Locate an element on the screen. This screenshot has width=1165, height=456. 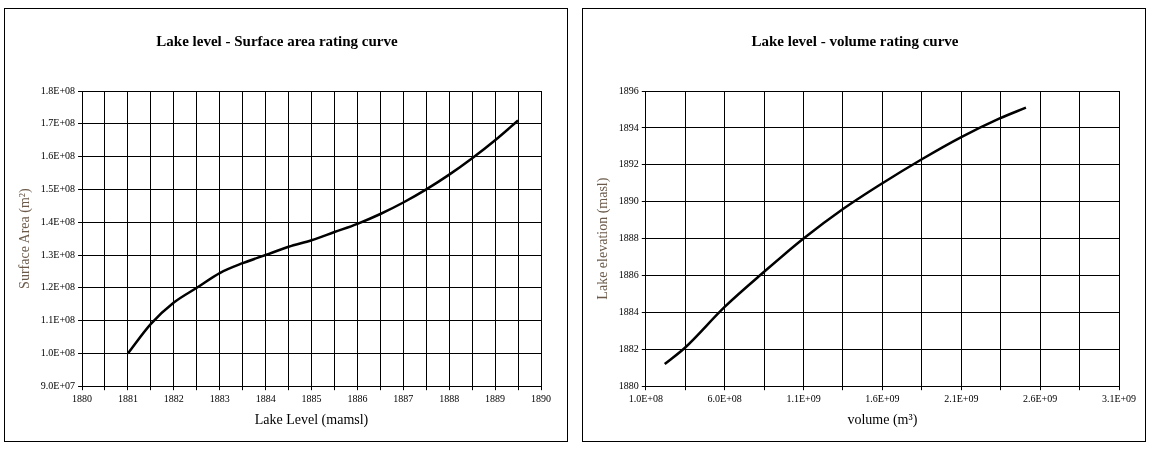
x-tick-label: 1.0E+08 is located at coordinates (645, 398).